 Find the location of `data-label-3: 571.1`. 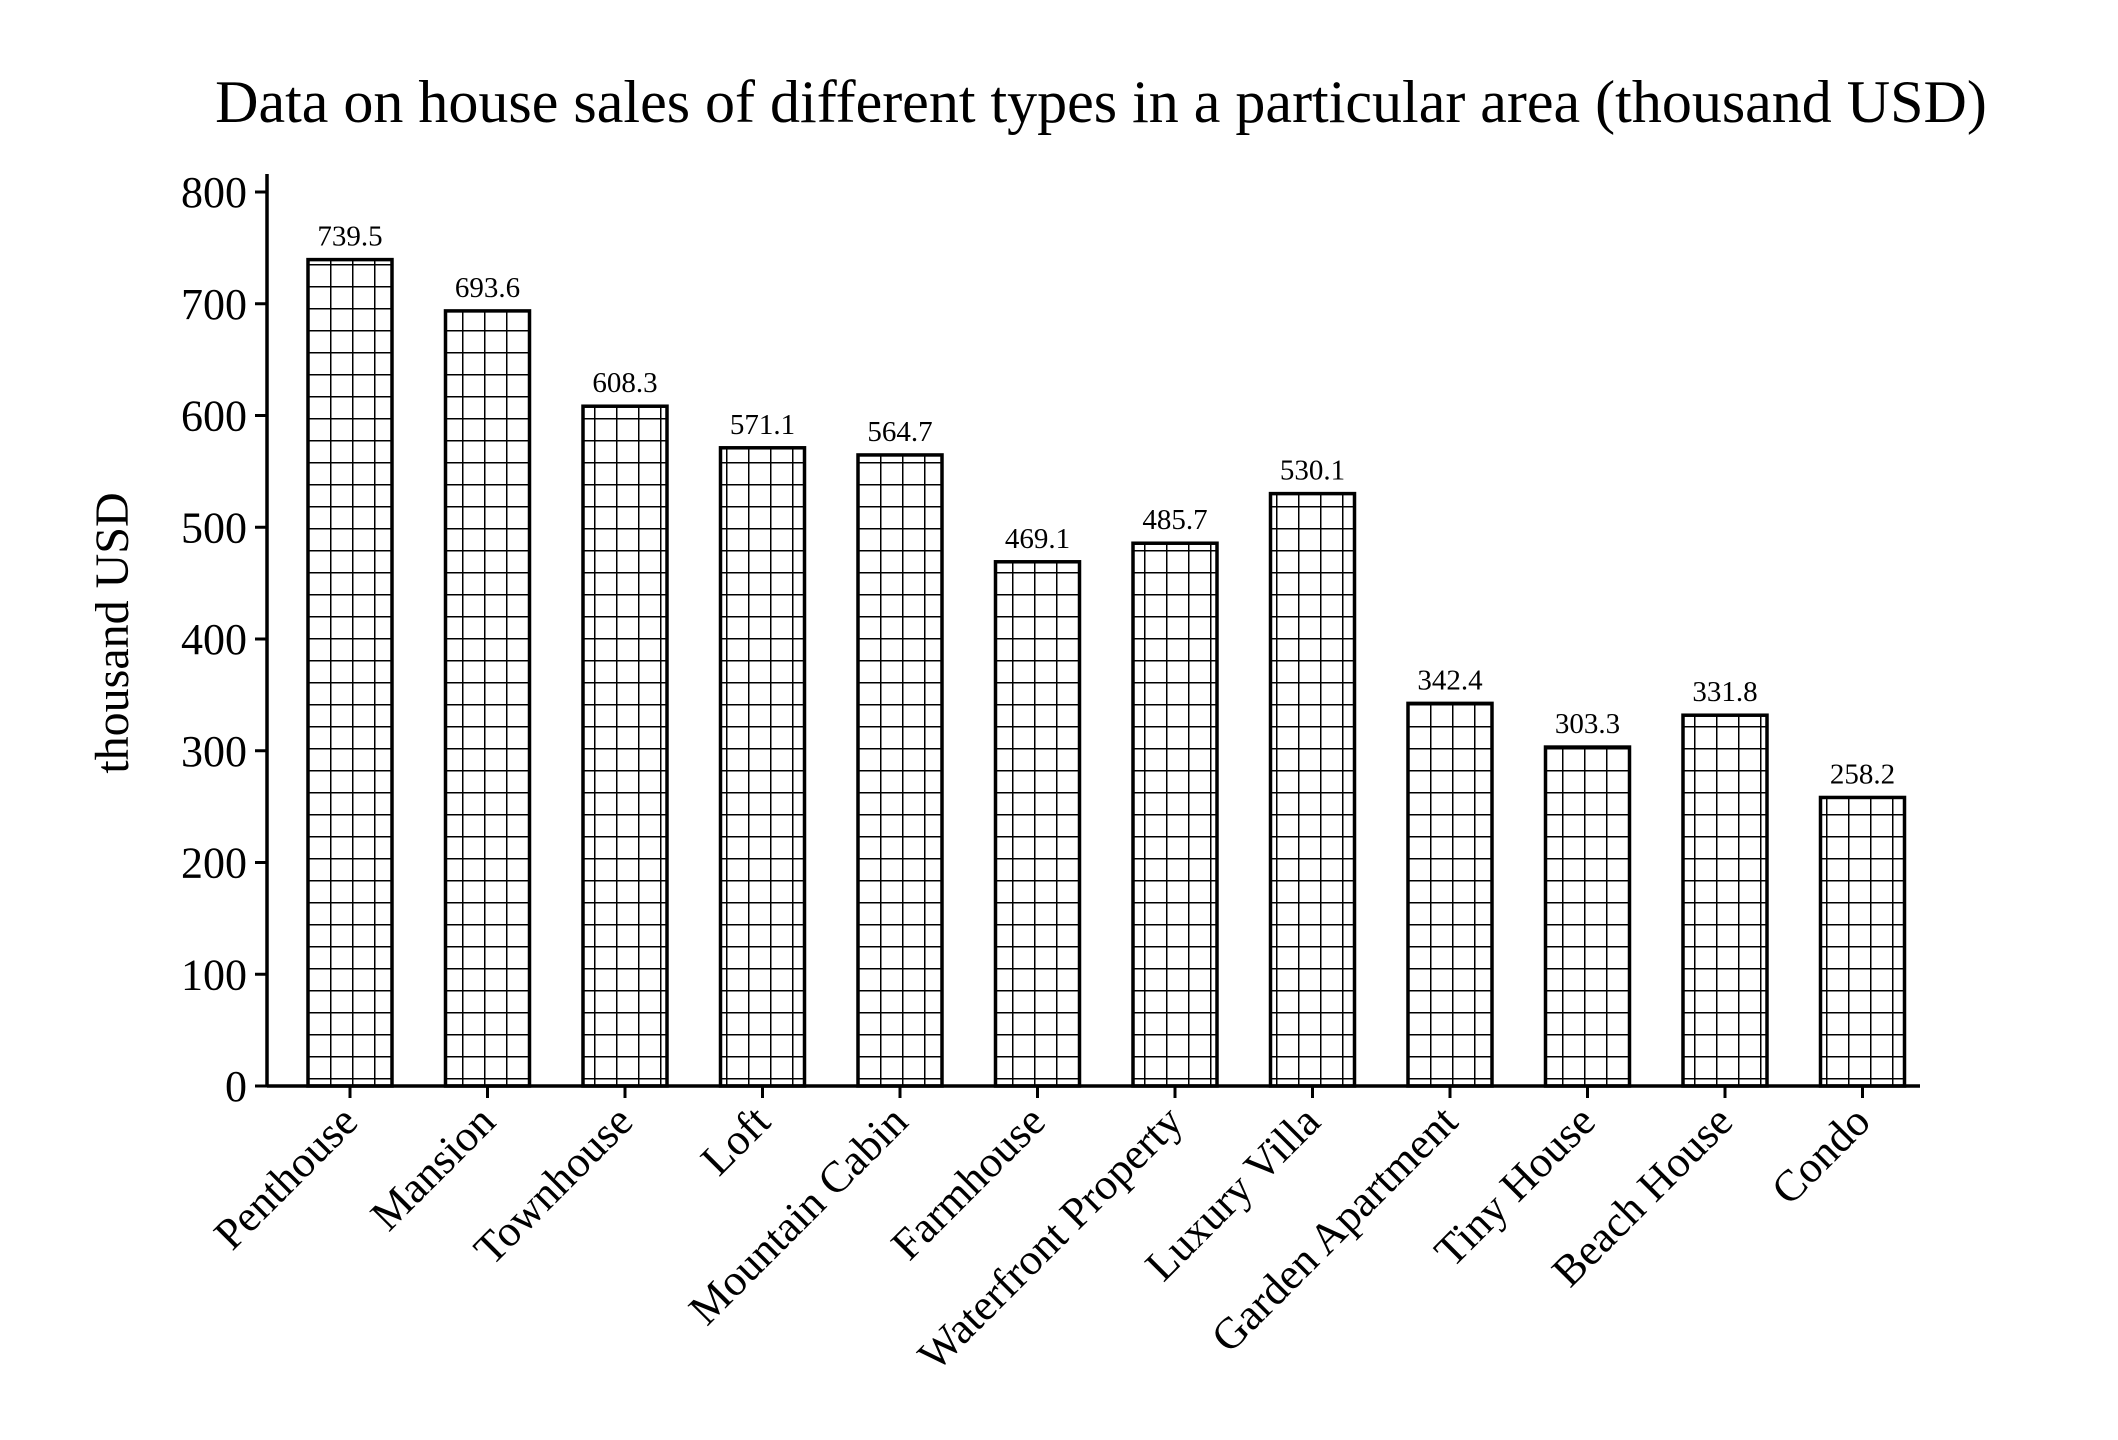

data-label-3: 571.1 is located at coordinates (762, 425).